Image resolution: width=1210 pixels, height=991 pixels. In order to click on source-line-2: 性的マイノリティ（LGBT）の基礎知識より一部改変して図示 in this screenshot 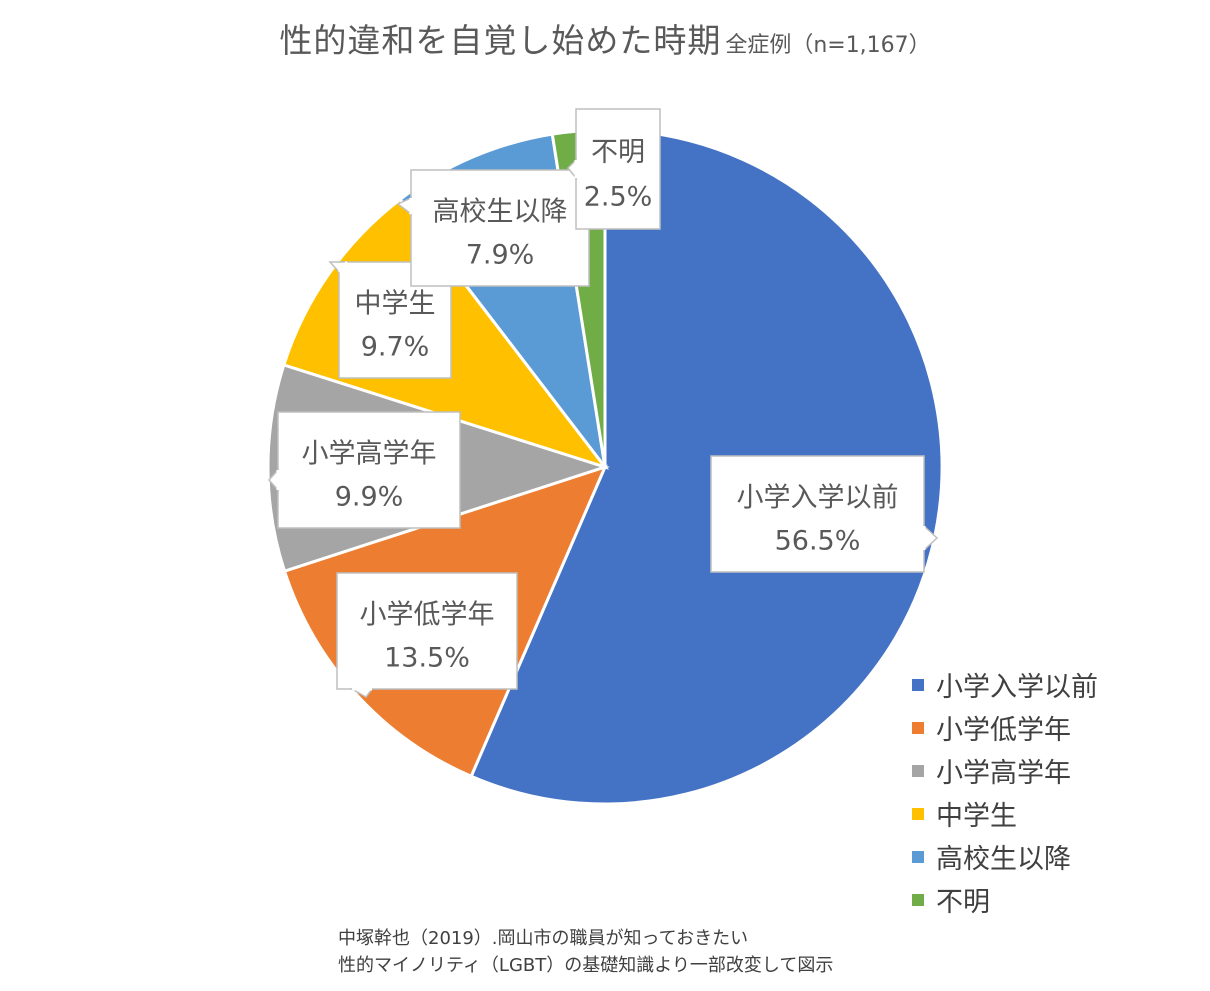, I will do `click(586, 965)`.